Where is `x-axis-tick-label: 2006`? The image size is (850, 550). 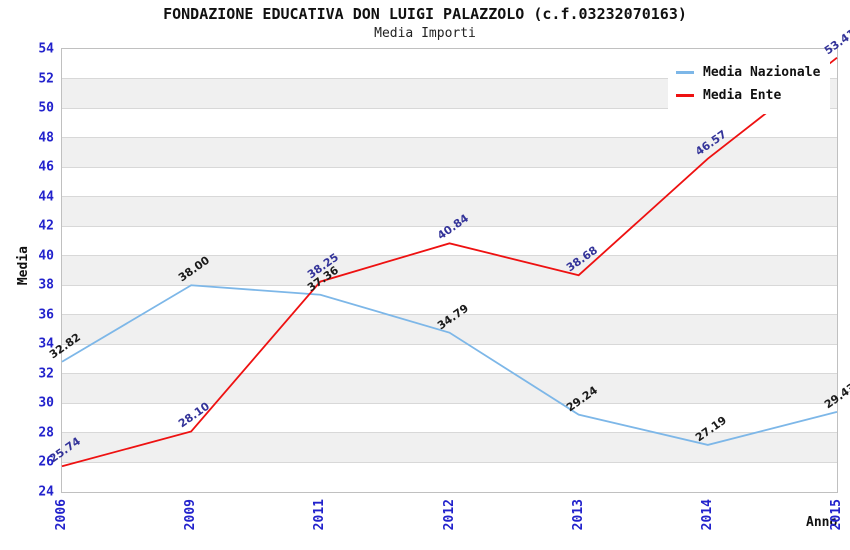
x-axis-tick-label: 2006 is located at coordinates (61, 515).